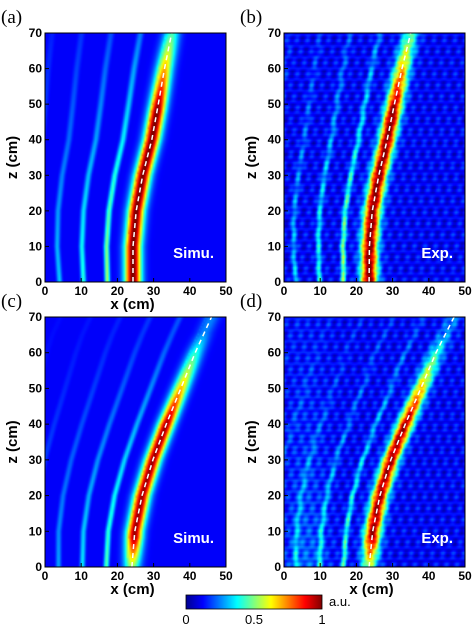 This screenshot has width=474, height=628. Describe the element at coordinates (251, 301) in the screenshot. I see `panel-label: (d)` at that location.